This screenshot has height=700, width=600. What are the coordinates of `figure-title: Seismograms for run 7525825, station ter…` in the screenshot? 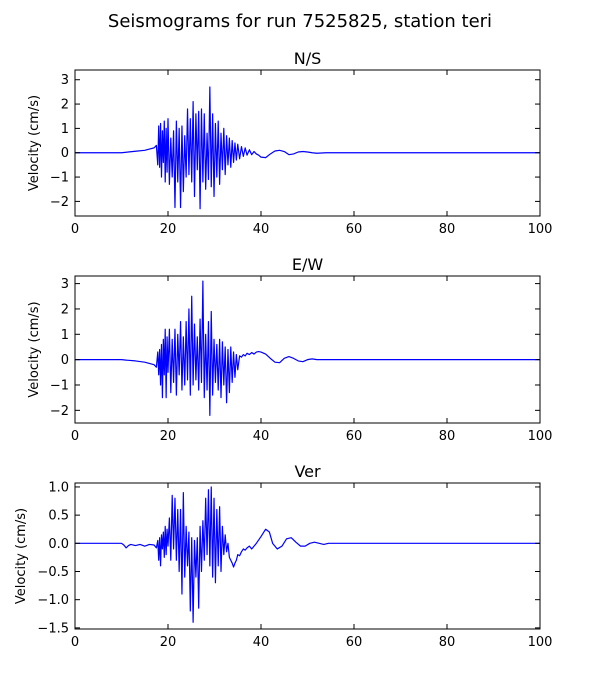 It's located at (300, 21).